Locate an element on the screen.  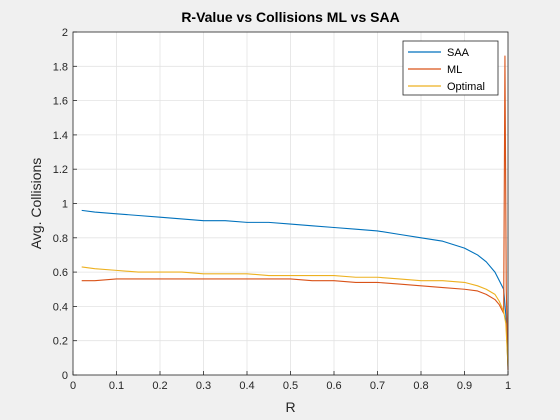
legend-entry-optimal: Optimal is located at coordinates (466, 87).